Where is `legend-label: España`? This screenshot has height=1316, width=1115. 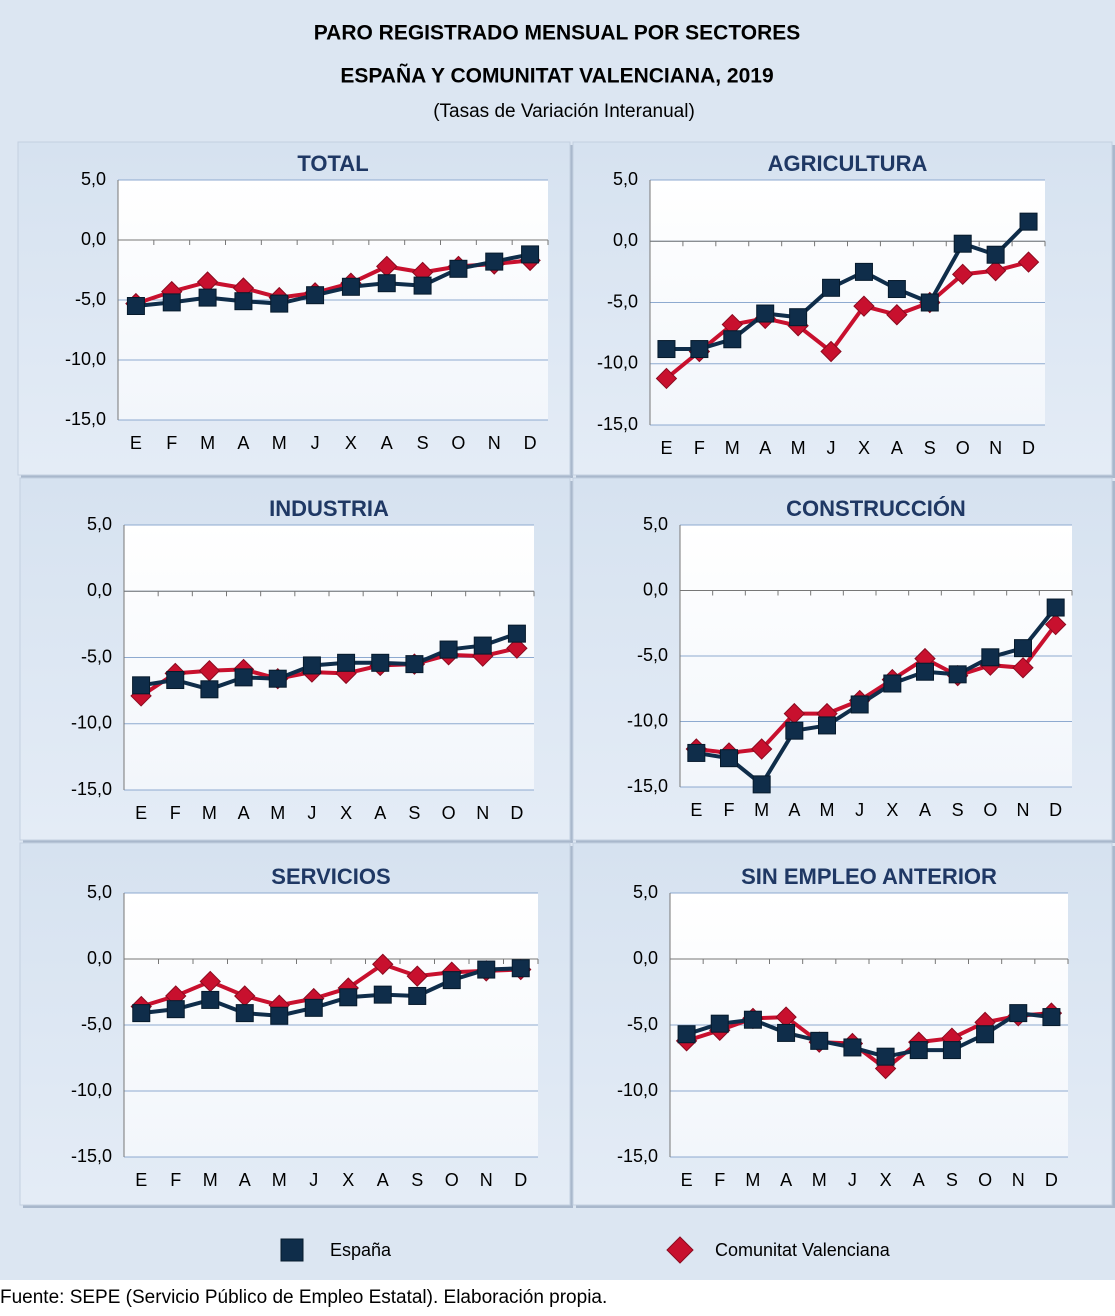 legend-label: España is located at coordinates (361, 1250).